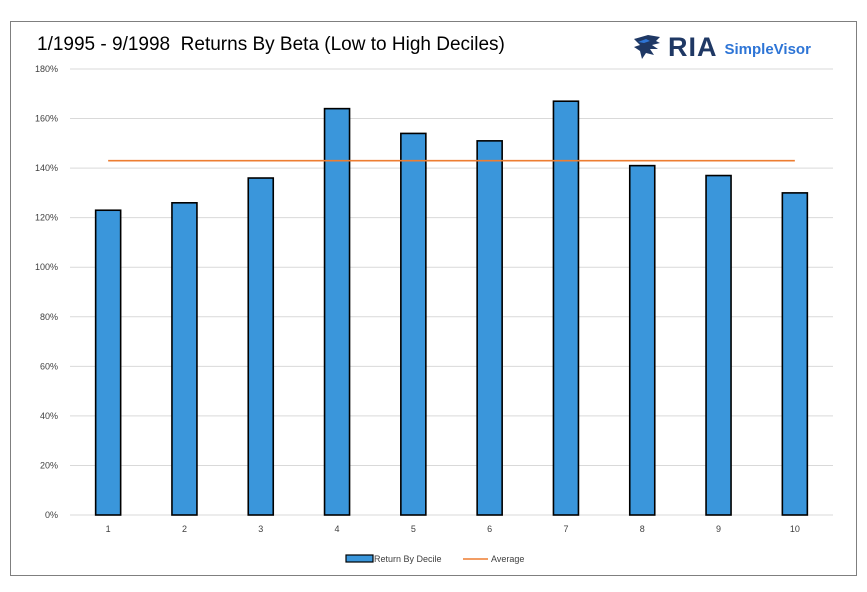  What do you see at coordinates (49, 366) in the screenshot?
I see `y-tick-label: 60%` at bounding box center [49, 366].